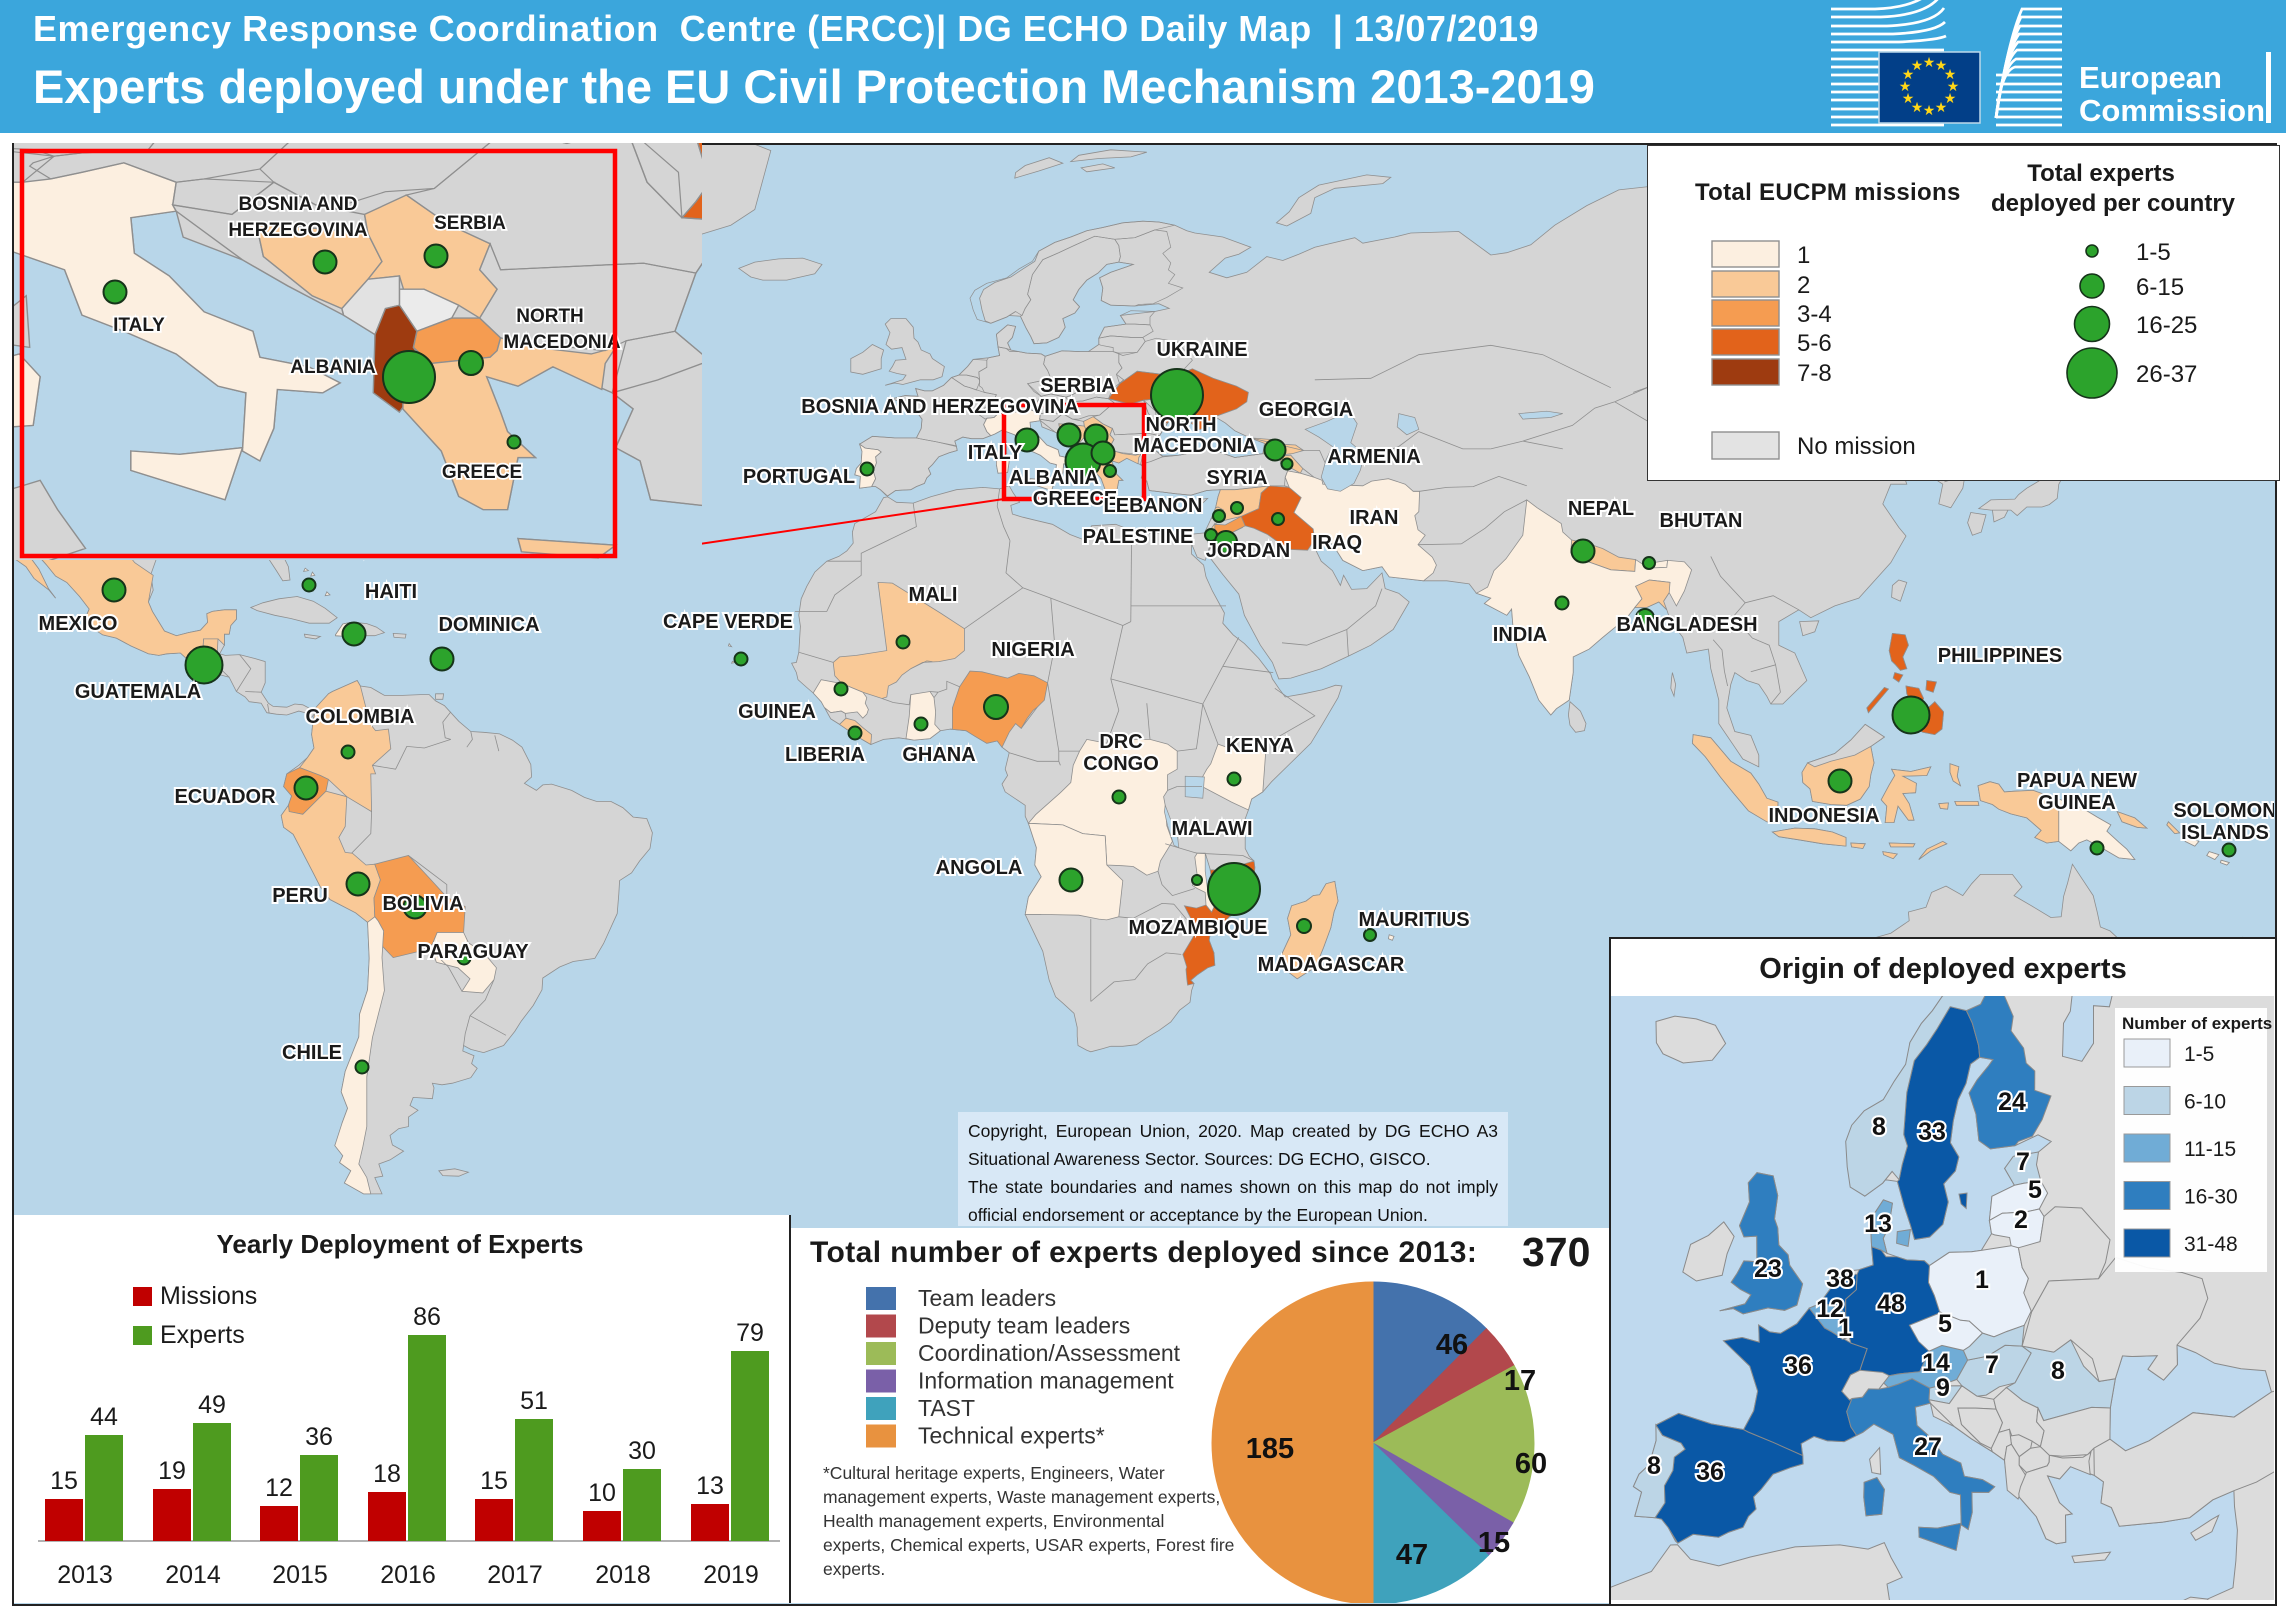  I want to click on svg-text: Number of experts, so click(2197, 1023).